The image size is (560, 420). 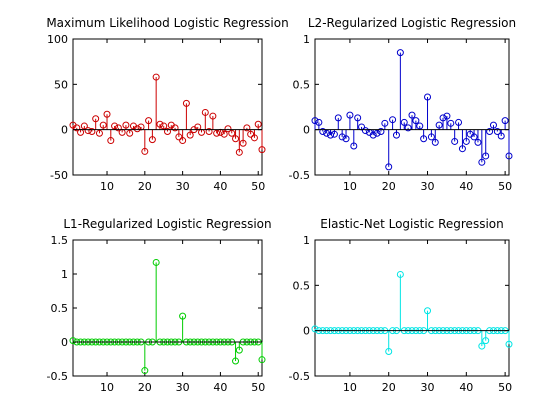 What do you see at coordinates (411, 224) in the screenshot?
I see `chart-title: Elastic-Net Logistic Regression` at bounding box center [411, 224].